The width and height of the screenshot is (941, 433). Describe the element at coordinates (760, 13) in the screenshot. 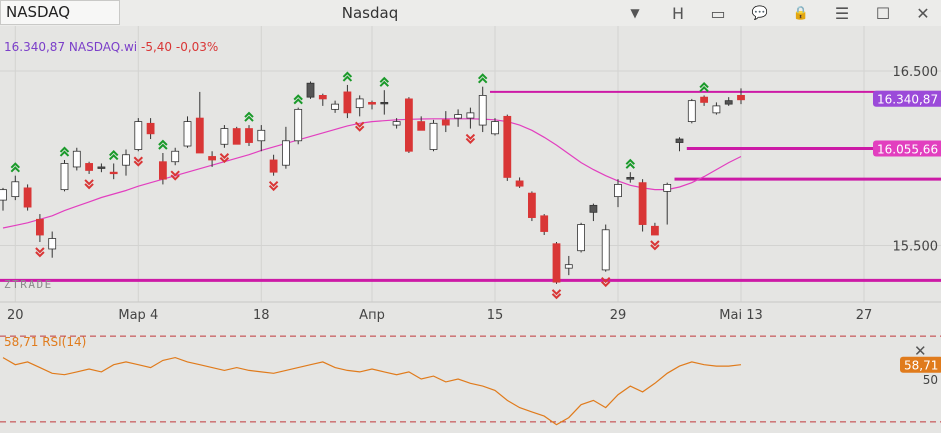

I see `comment-button: 💬` at that location.